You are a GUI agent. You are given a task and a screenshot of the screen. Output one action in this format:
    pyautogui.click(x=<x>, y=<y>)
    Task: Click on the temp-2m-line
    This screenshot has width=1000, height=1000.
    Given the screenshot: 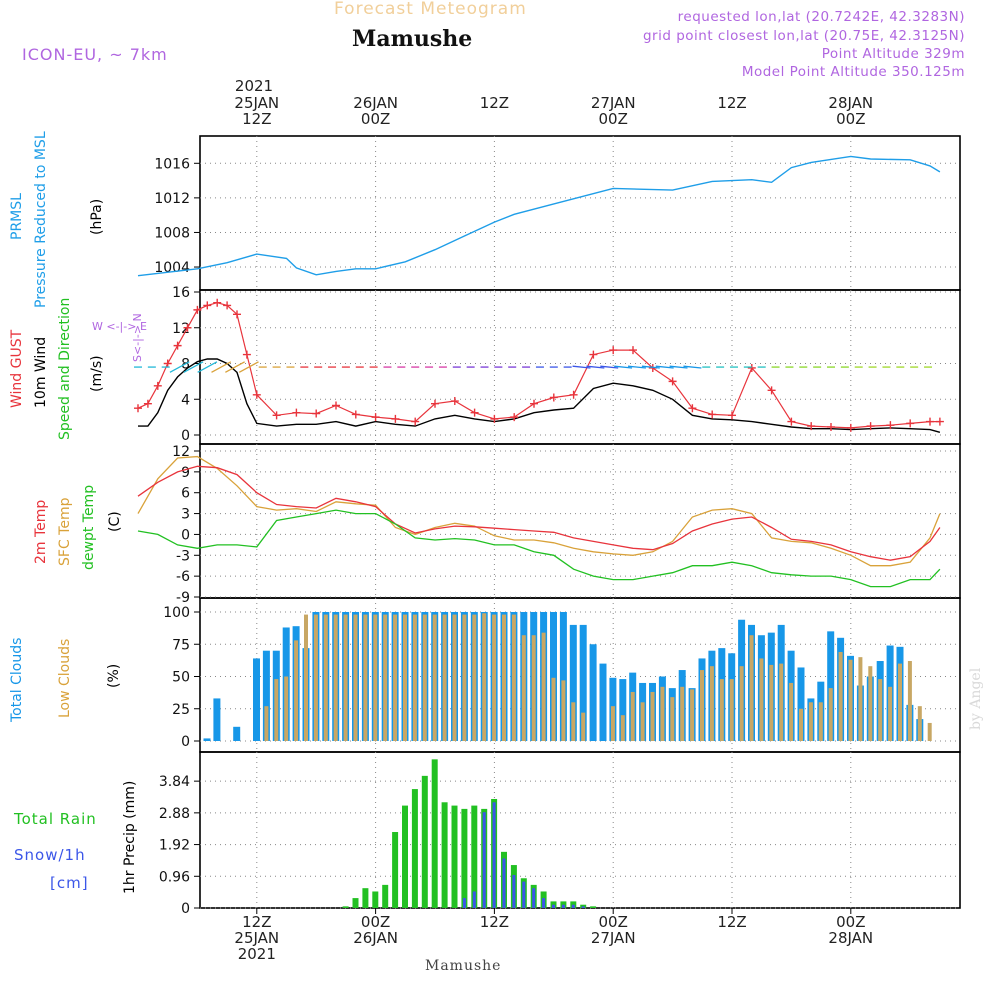 What is the action you would take?
    pyautogui.click(x=539, y=513)
    